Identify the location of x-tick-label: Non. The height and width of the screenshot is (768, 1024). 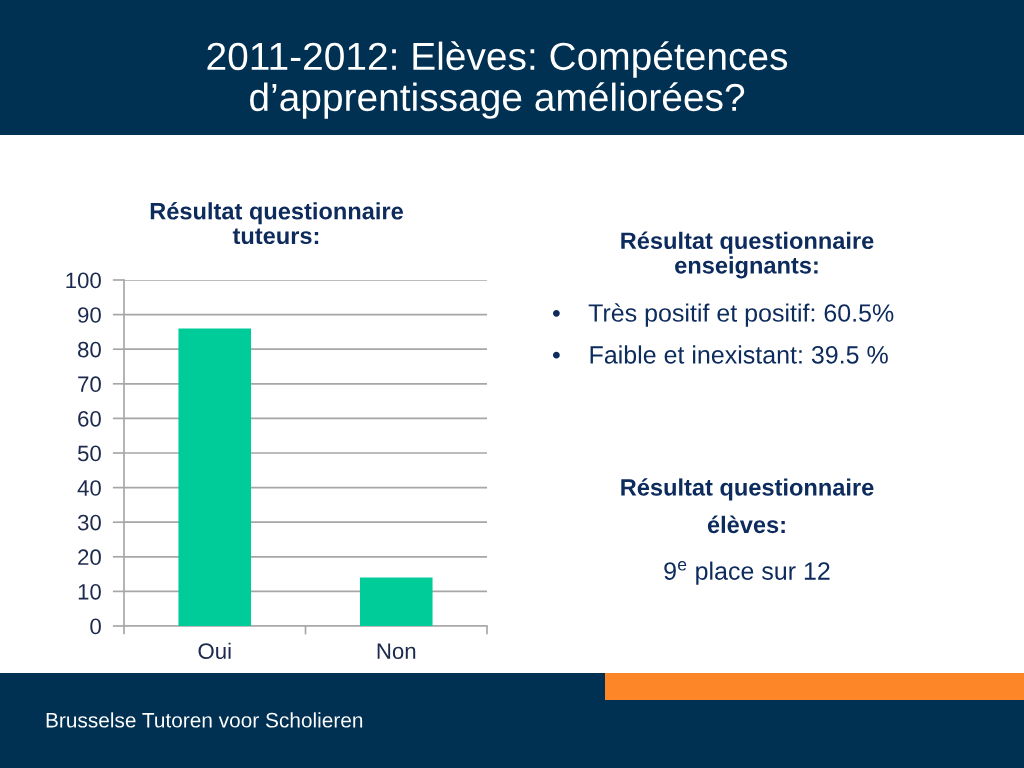
(396, 651).